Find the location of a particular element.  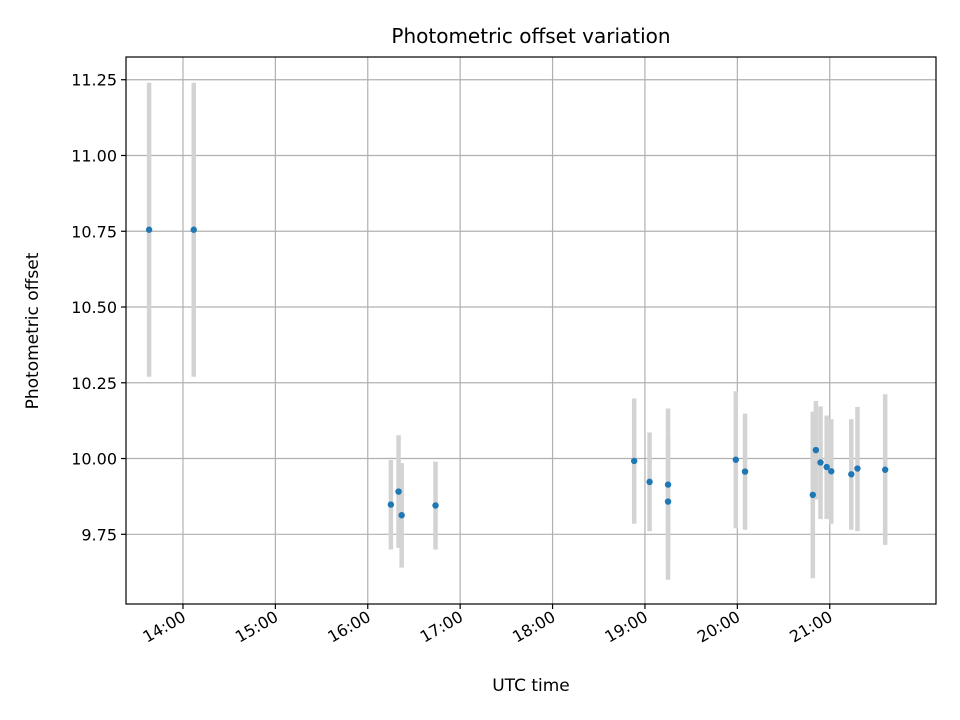

x-tick-label: 14:00 is located at coordinates (164, 627).